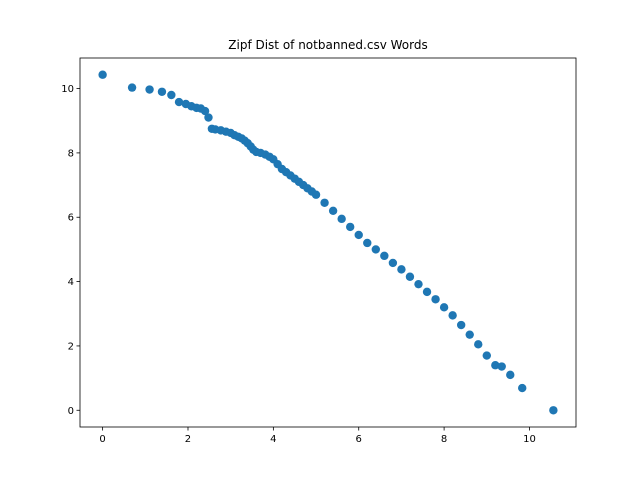 Image resolution: width=640 pixels, height=480 pixels. Describe the element at coordinates (67, 89) in the screenshot. I see `y-tick-label: 10` at that location.